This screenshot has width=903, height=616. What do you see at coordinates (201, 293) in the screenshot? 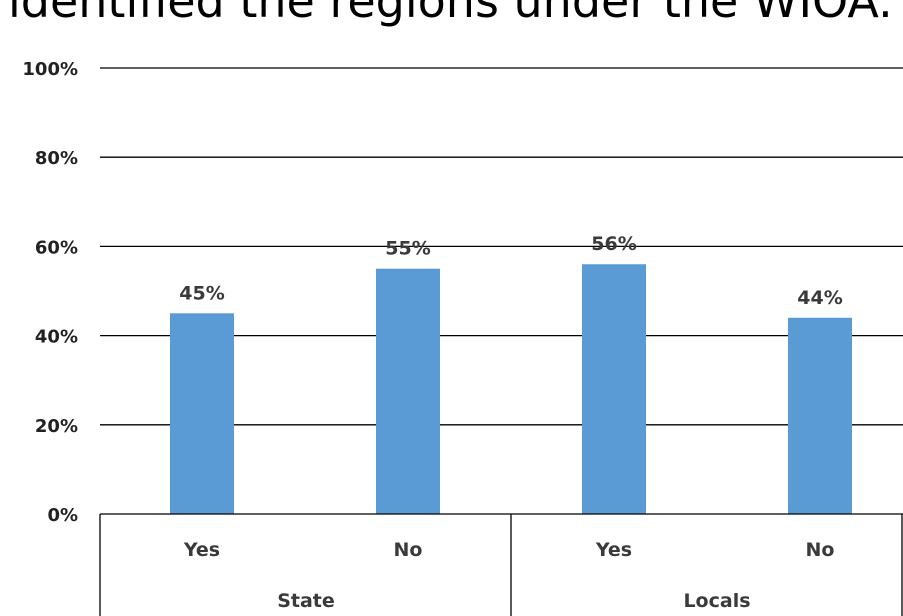
I see `data-label: 45%` at bounding box center [201, 293].